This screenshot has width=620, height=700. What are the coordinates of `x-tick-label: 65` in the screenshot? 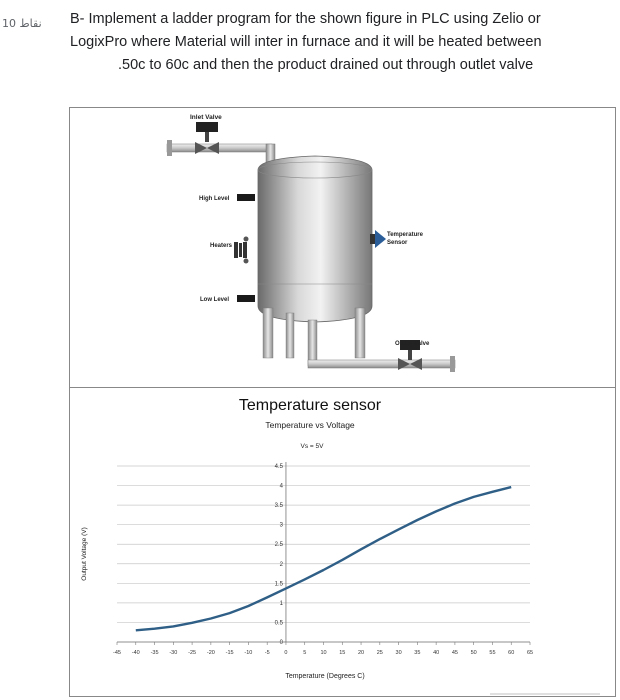 It's located at (530, 653).